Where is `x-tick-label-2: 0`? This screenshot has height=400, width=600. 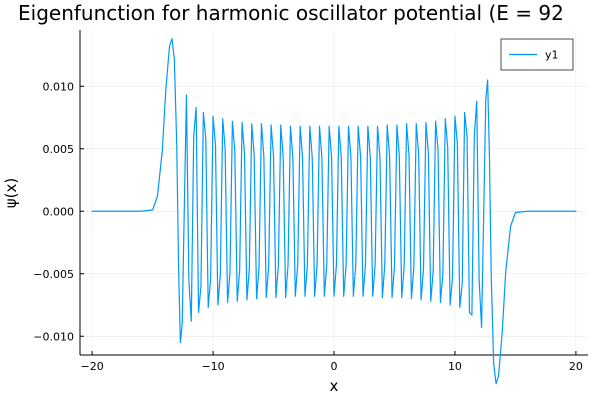
x-tick-label-2: 0 is located at coordinates (334, 366).